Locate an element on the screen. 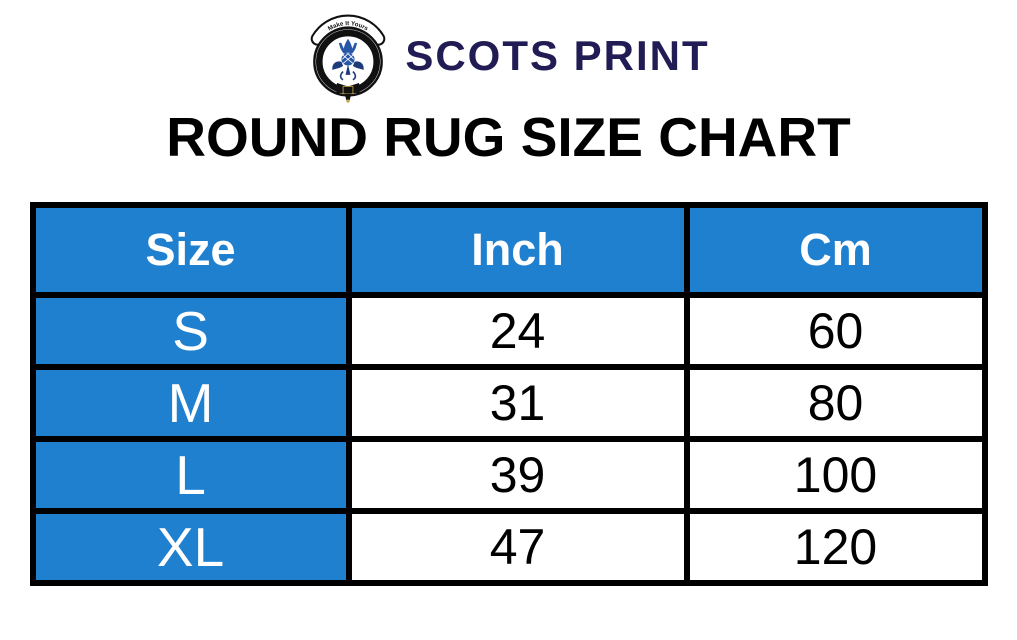  size-cell: M is located at coordinates (190, 403).